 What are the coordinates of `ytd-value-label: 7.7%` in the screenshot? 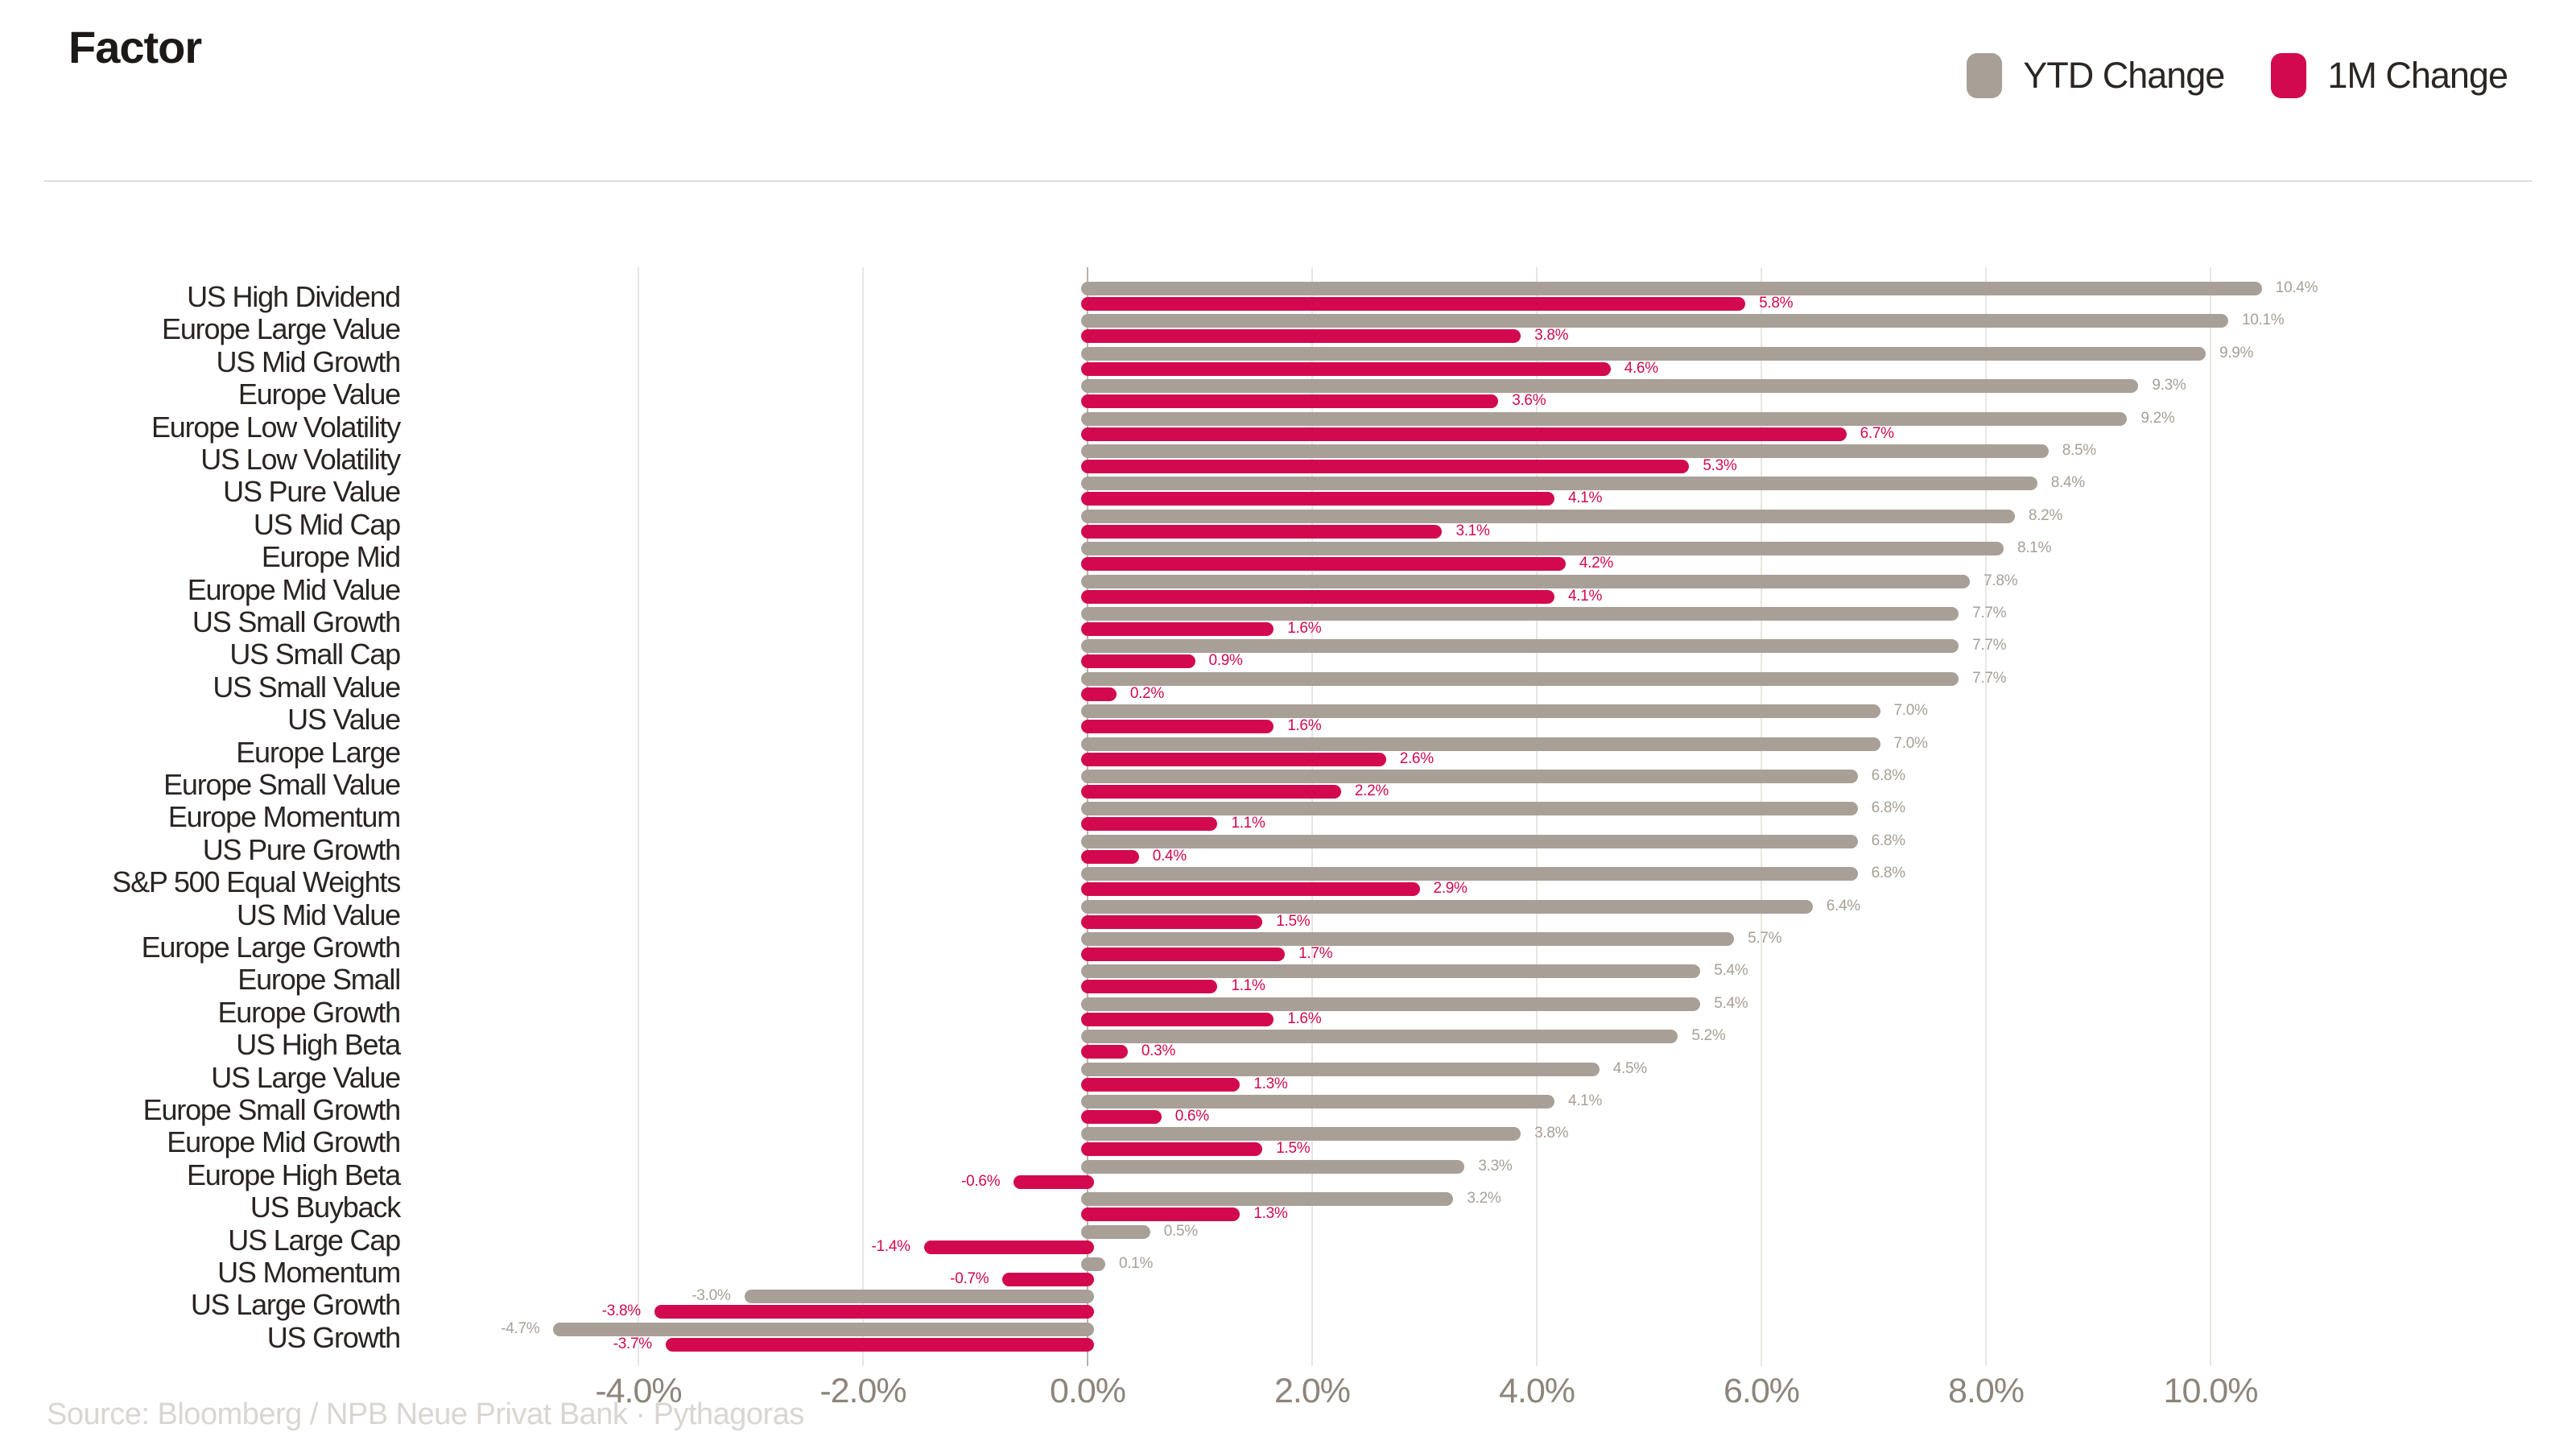 It's located at (1989, 678).